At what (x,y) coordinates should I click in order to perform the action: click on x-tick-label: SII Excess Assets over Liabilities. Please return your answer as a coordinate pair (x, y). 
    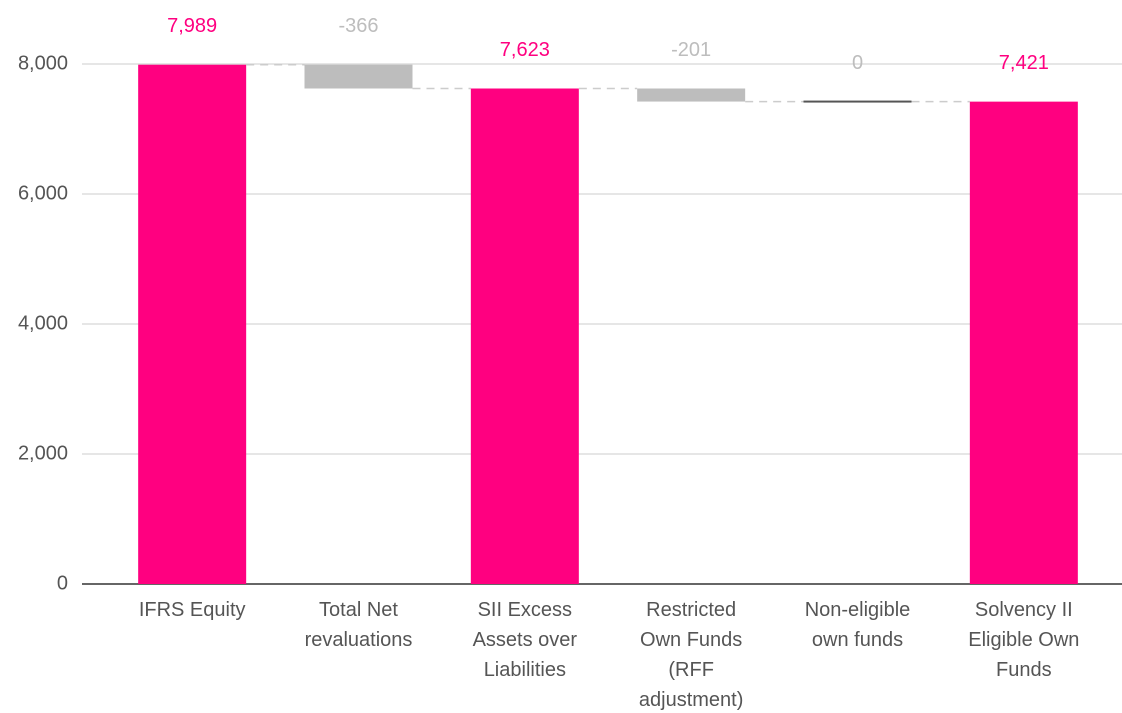
    Looking at the image, I should click on (525, 640).